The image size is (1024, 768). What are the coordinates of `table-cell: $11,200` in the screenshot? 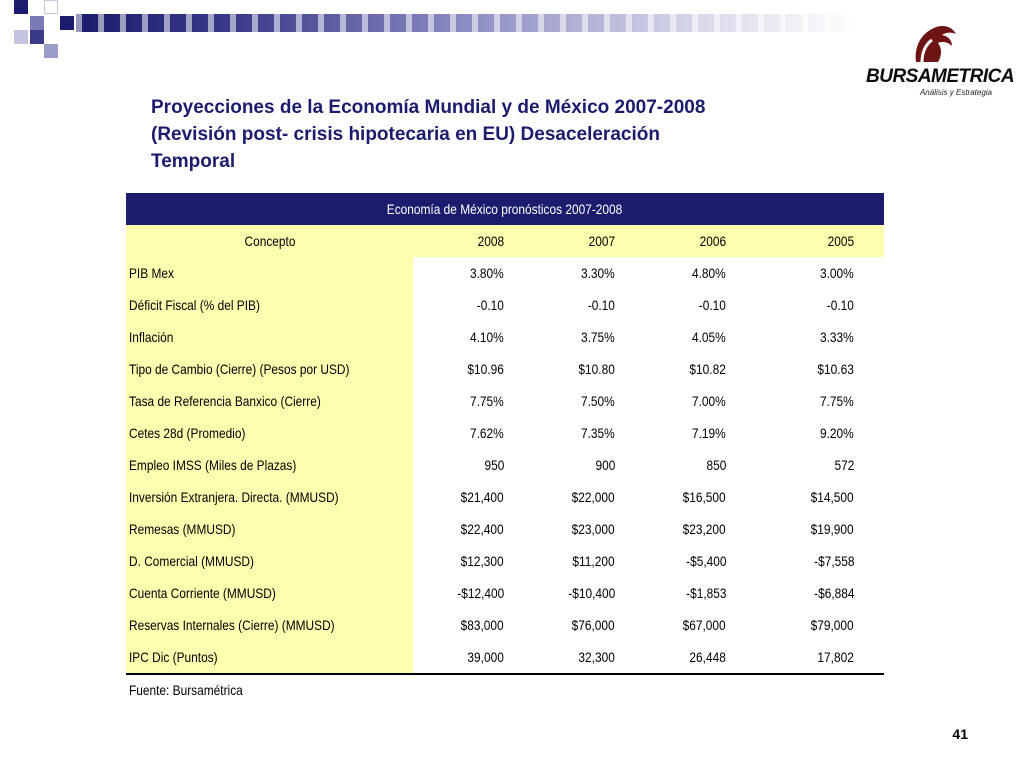 It's located at (593, 561).